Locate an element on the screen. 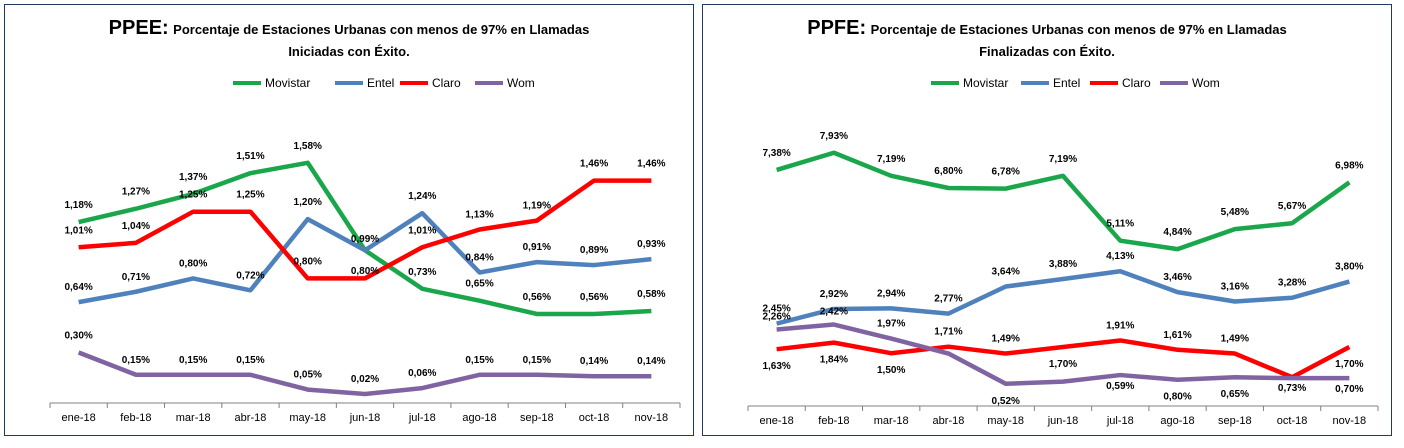 The height and width of the screenshot is (448, 1404). x-tick-label: may-18 is located at coordinates (1005, 421).